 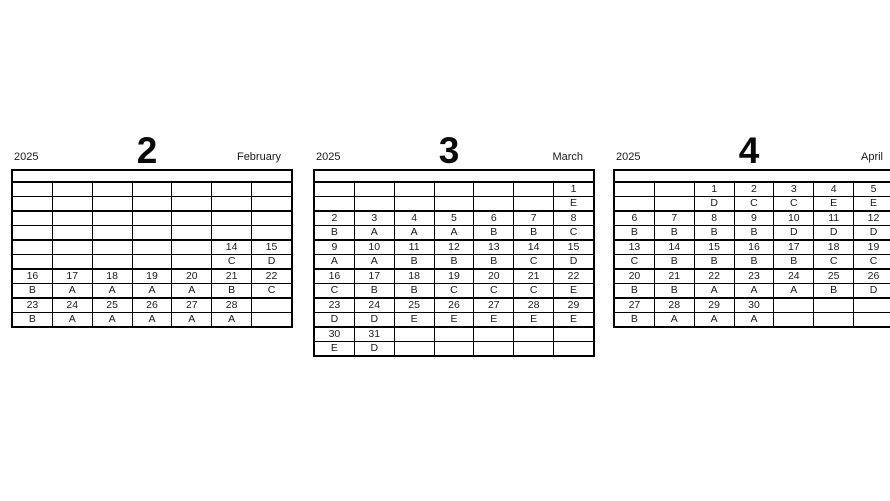 What do you see at coordinates (334, 305) in the screenshot?
I see `date-cell: 23` at bounding box center [334, 305].